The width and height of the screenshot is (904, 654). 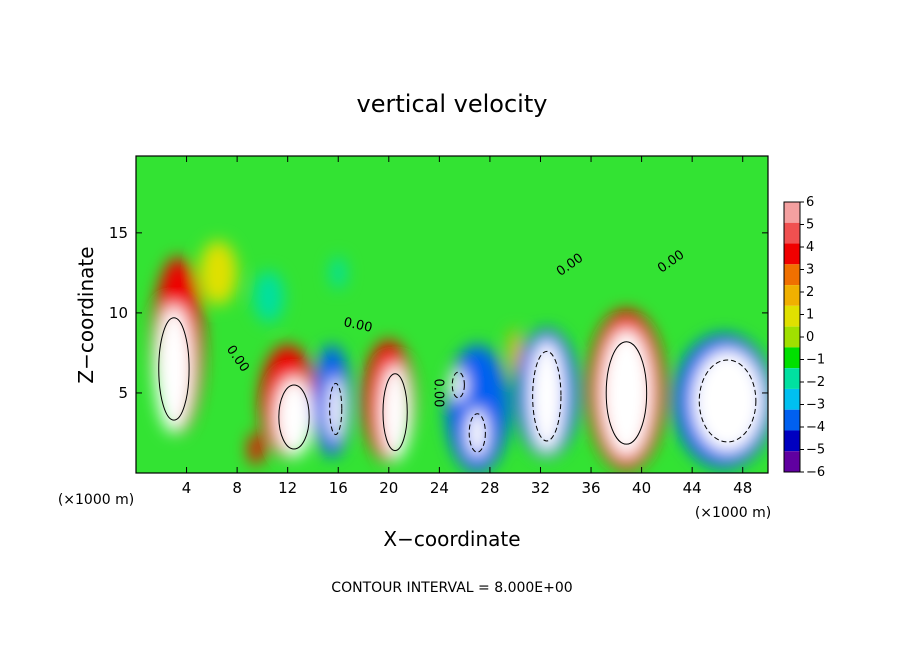 I want to click on colorbar-label-7: −1, so click(x=815, y=360).